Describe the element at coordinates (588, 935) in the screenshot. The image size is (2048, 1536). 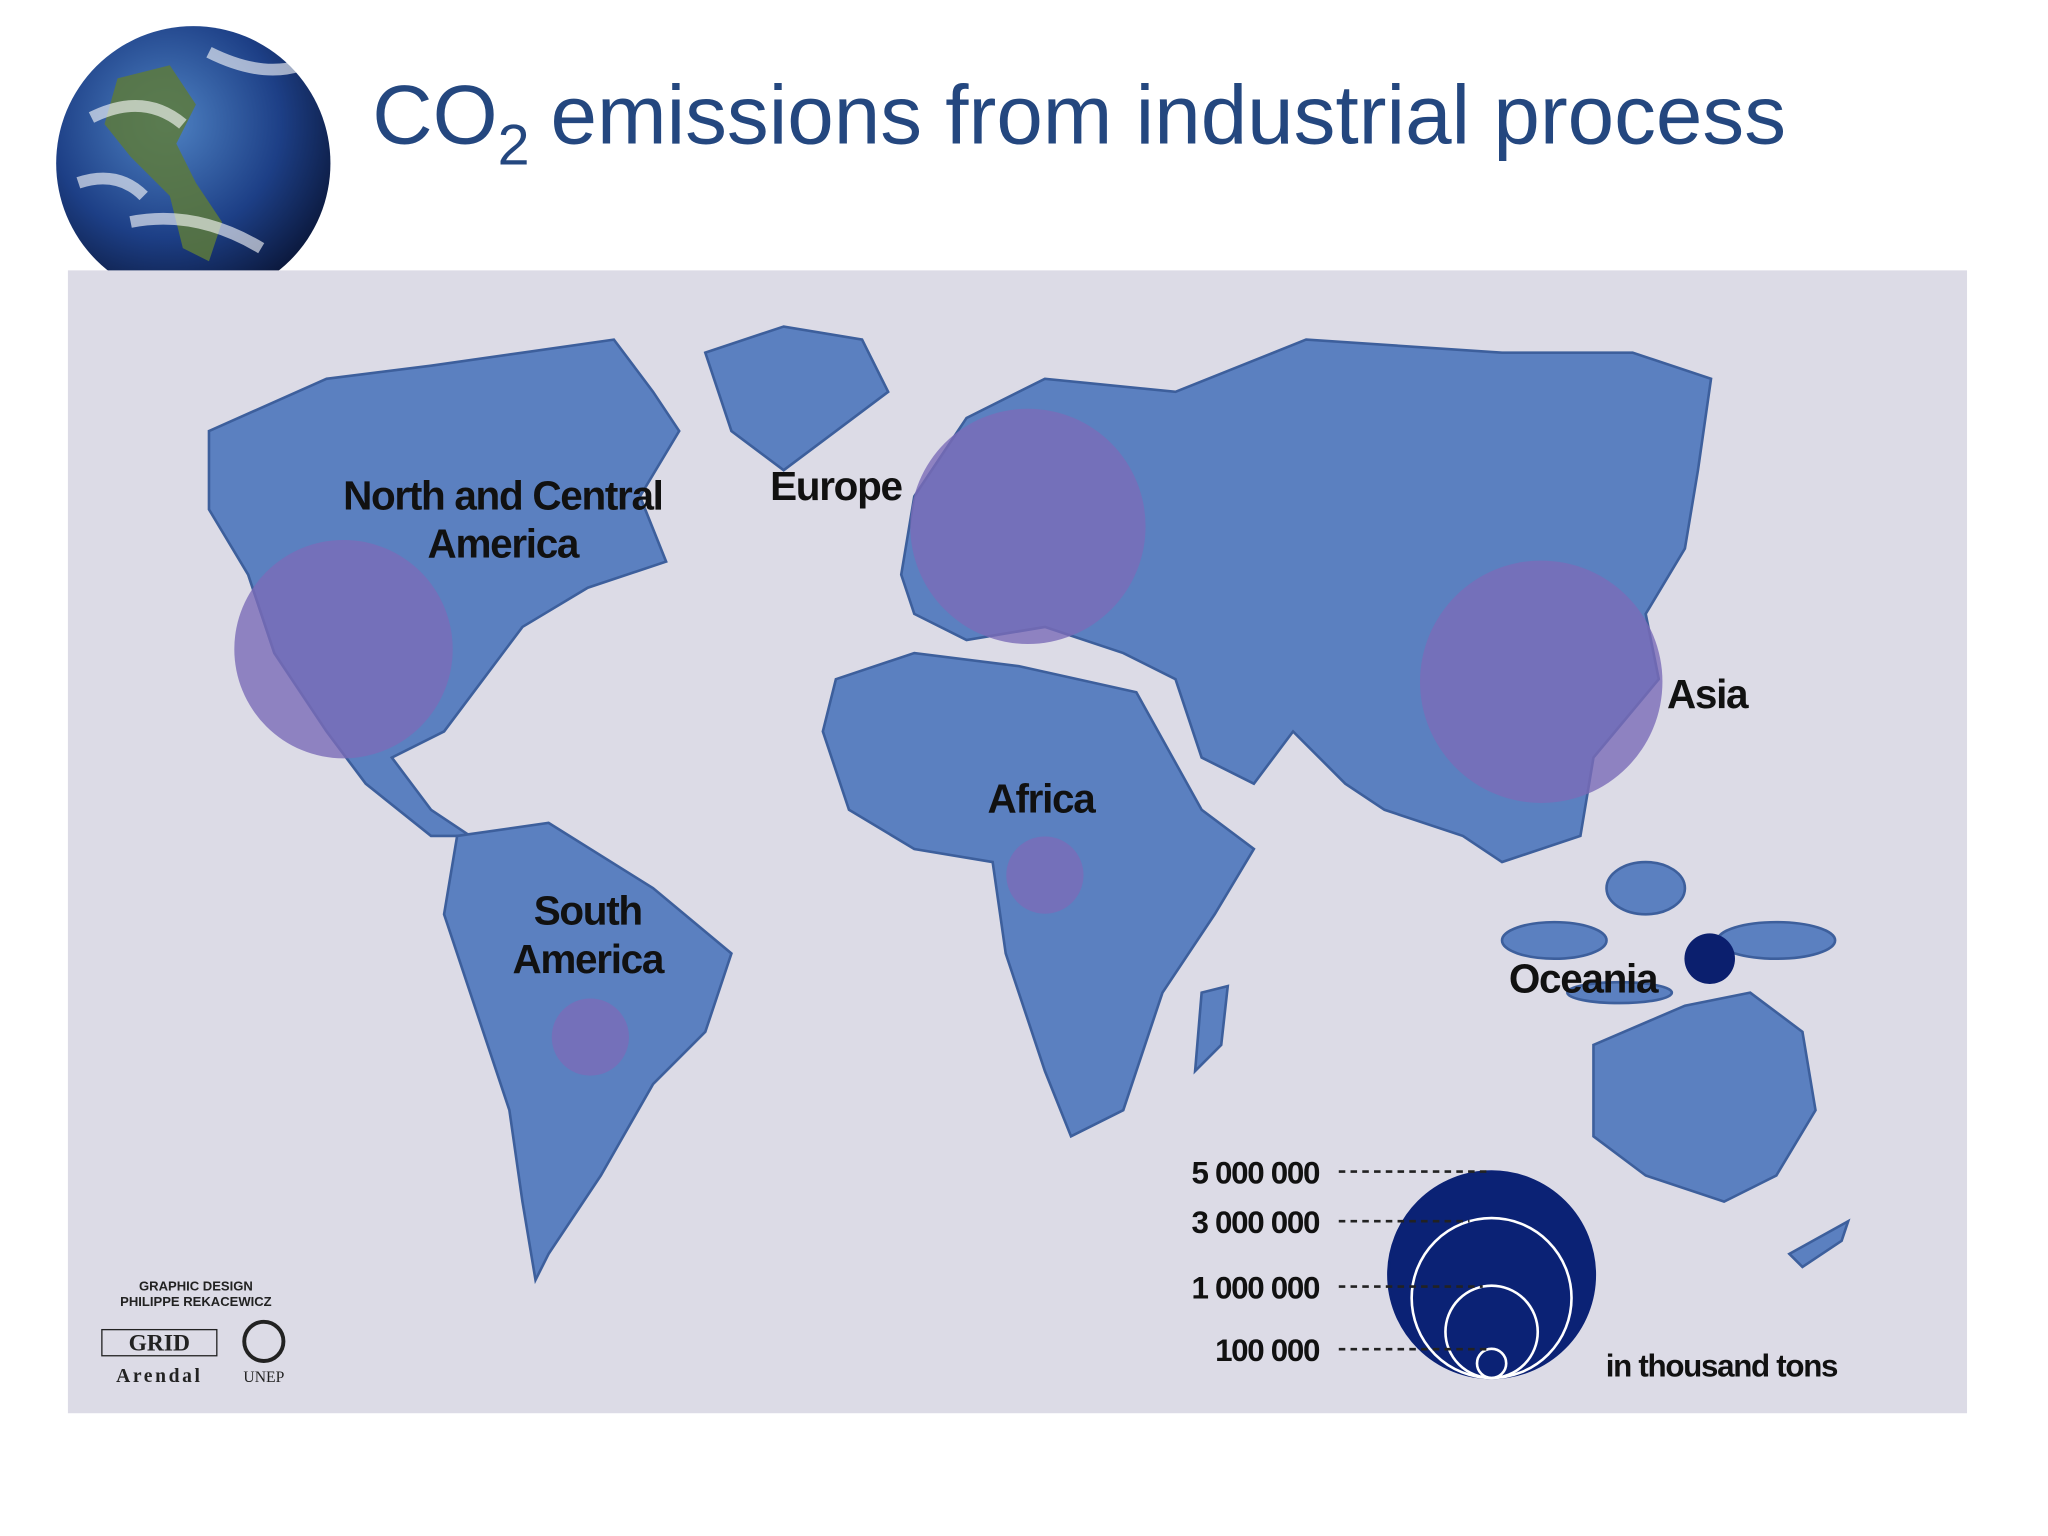
I see `region-label: South America` at that location.